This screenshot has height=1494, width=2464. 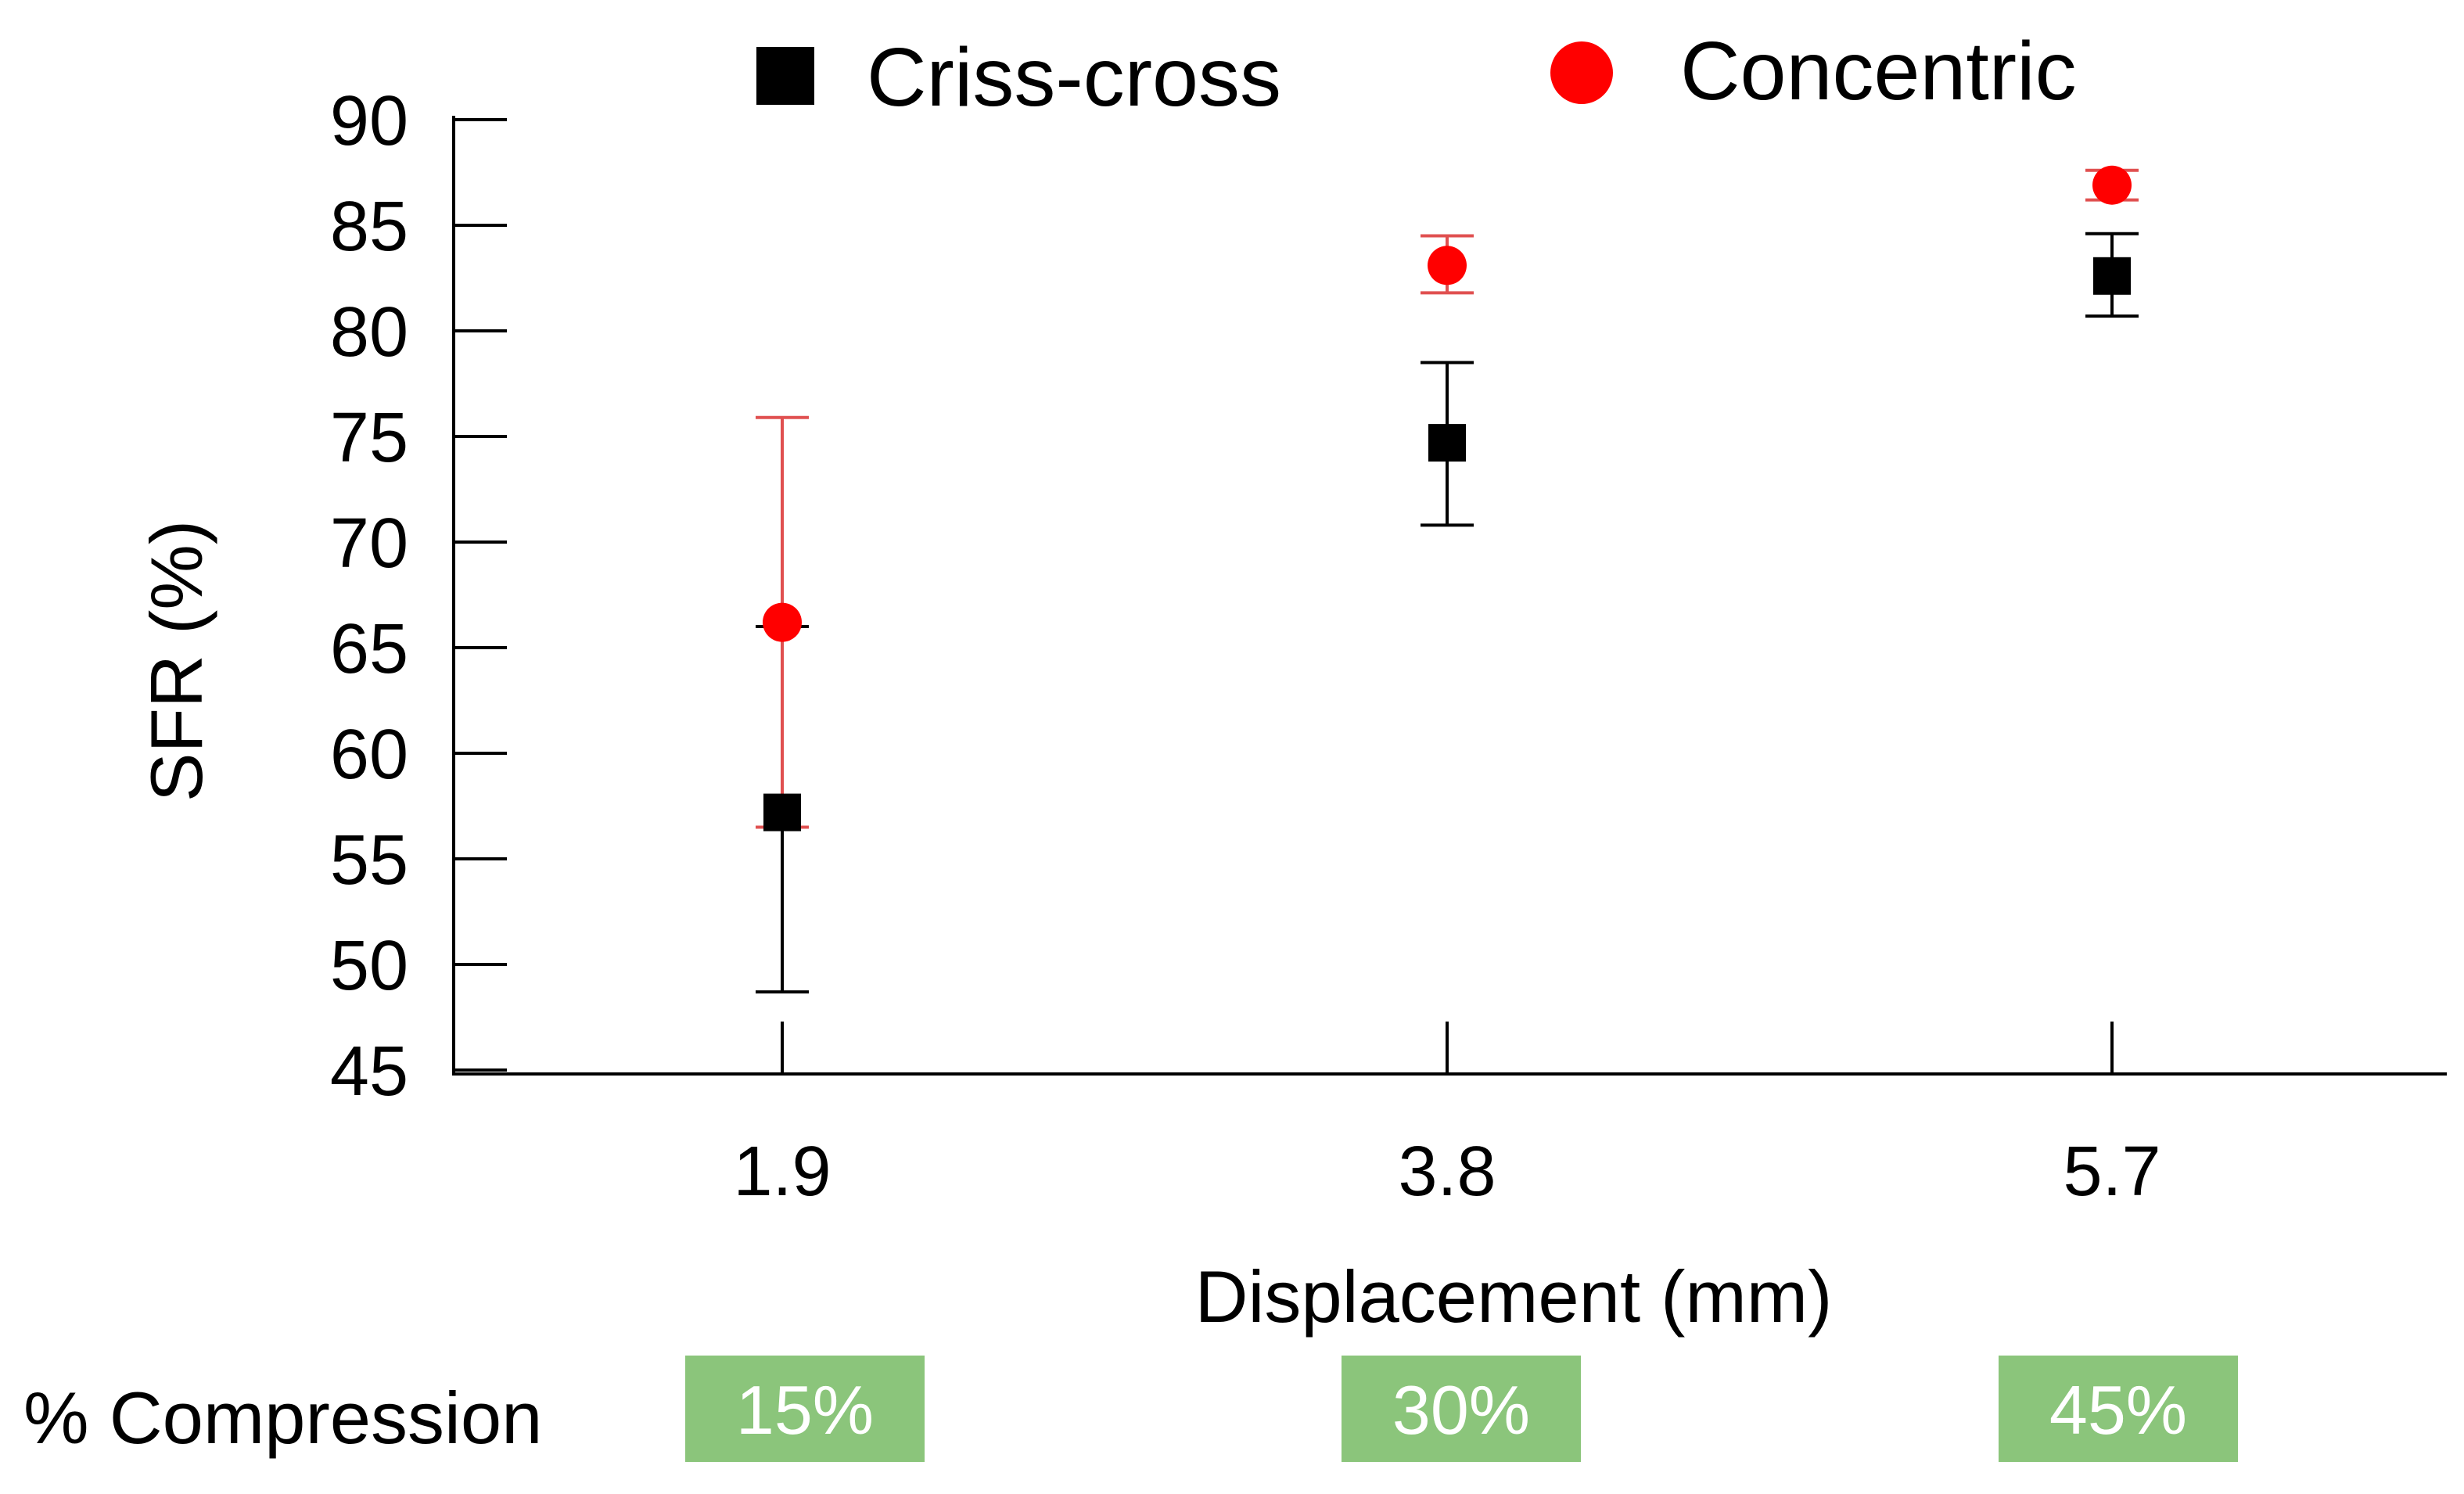 What do you see at coordinates (369, 332) in the screenshot?
I see `y-tick-label: 80` at bounding box center [369, 332].